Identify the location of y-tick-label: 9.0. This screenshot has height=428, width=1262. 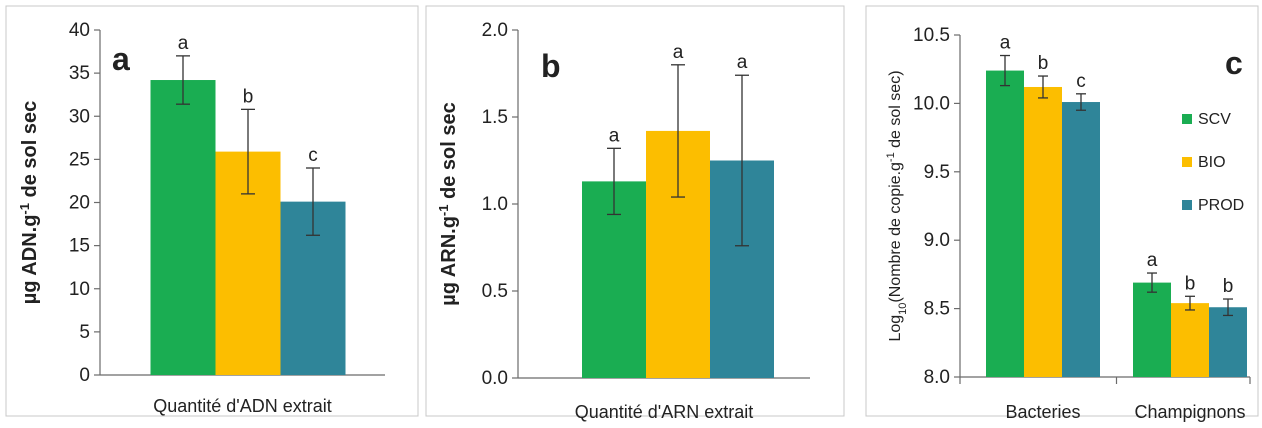
(937, 240).